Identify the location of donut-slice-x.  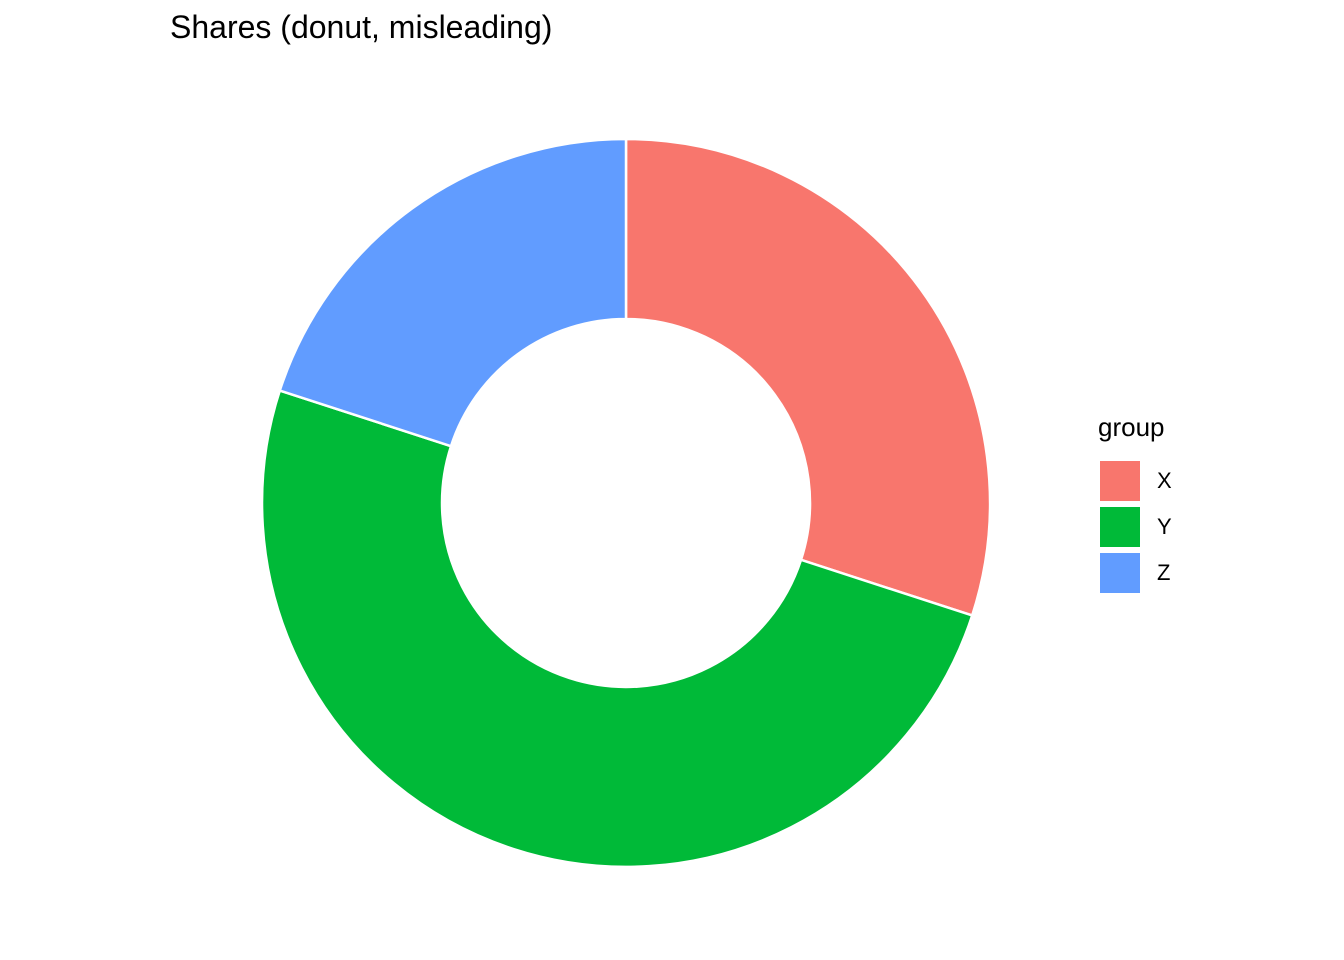
(808, 377).